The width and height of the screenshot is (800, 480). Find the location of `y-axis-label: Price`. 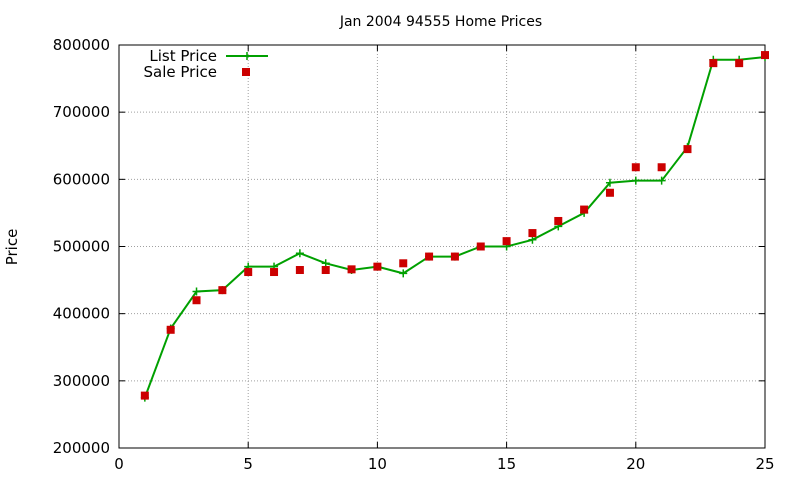

y-axis-label: Price is located at coordinates (12, 247).